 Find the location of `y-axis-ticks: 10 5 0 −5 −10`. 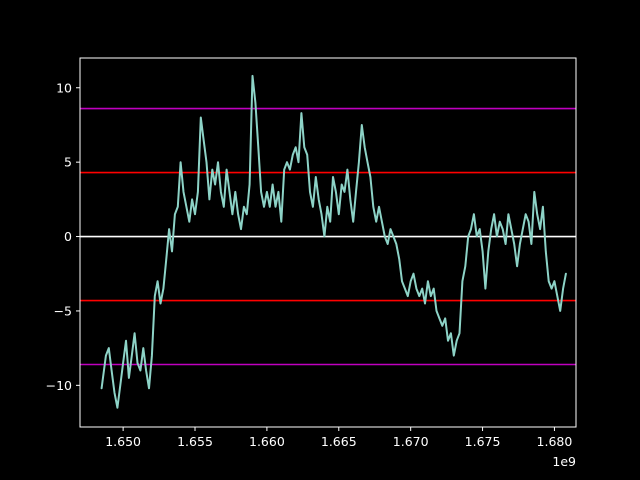

y-axis-ticks: 10 5 0 −5 −10 is located at coordinates (63, 236).